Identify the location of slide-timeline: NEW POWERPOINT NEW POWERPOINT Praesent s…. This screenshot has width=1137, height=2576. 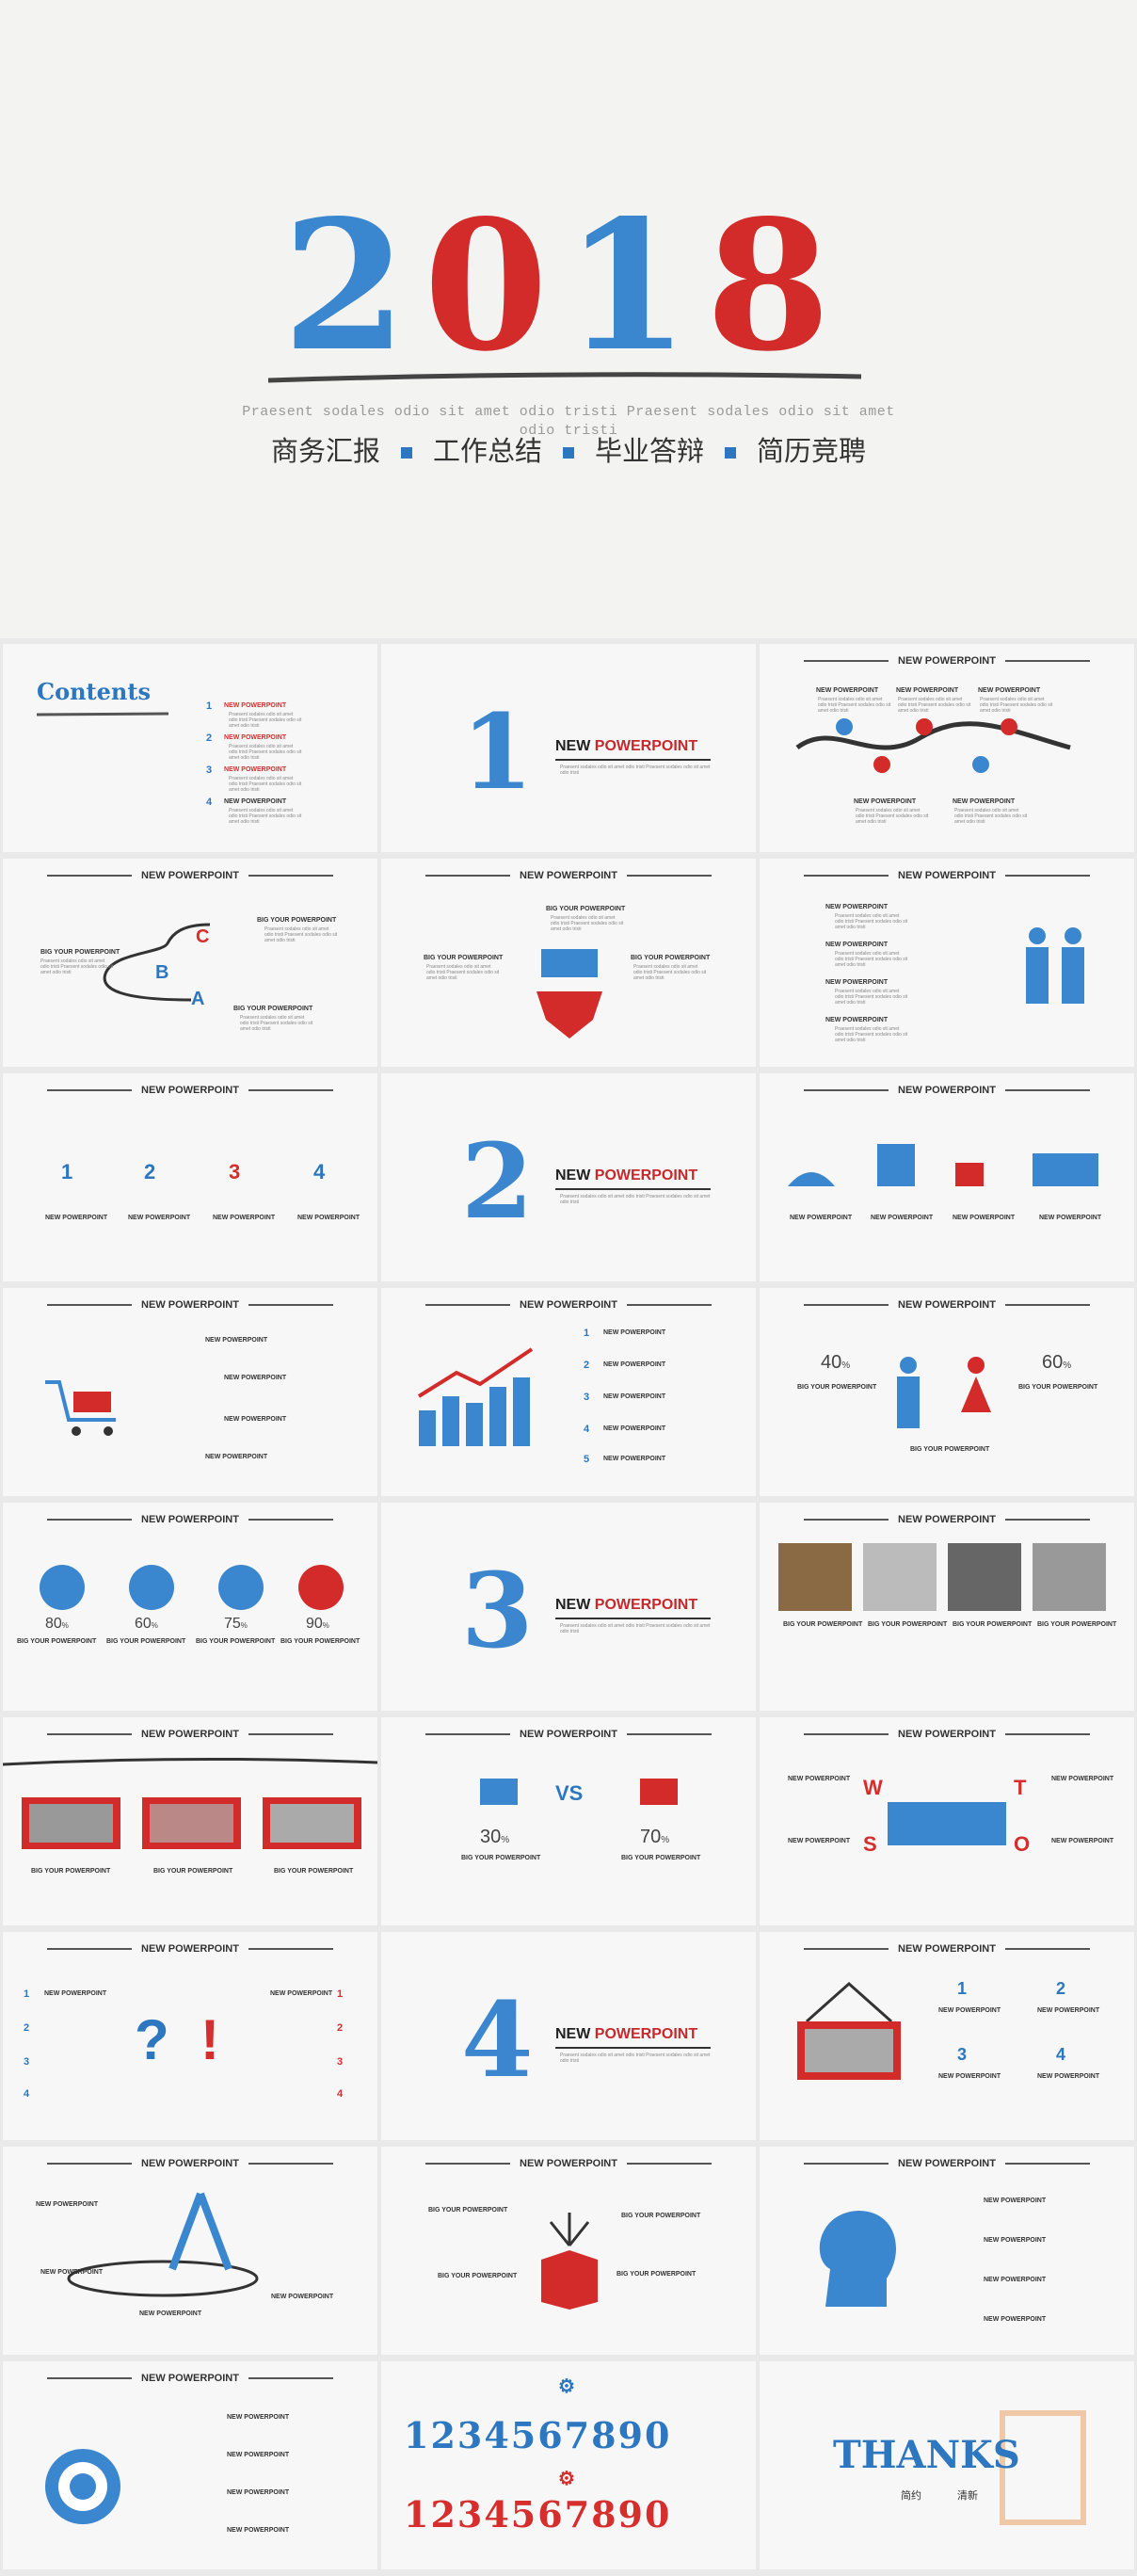
(947, 748).